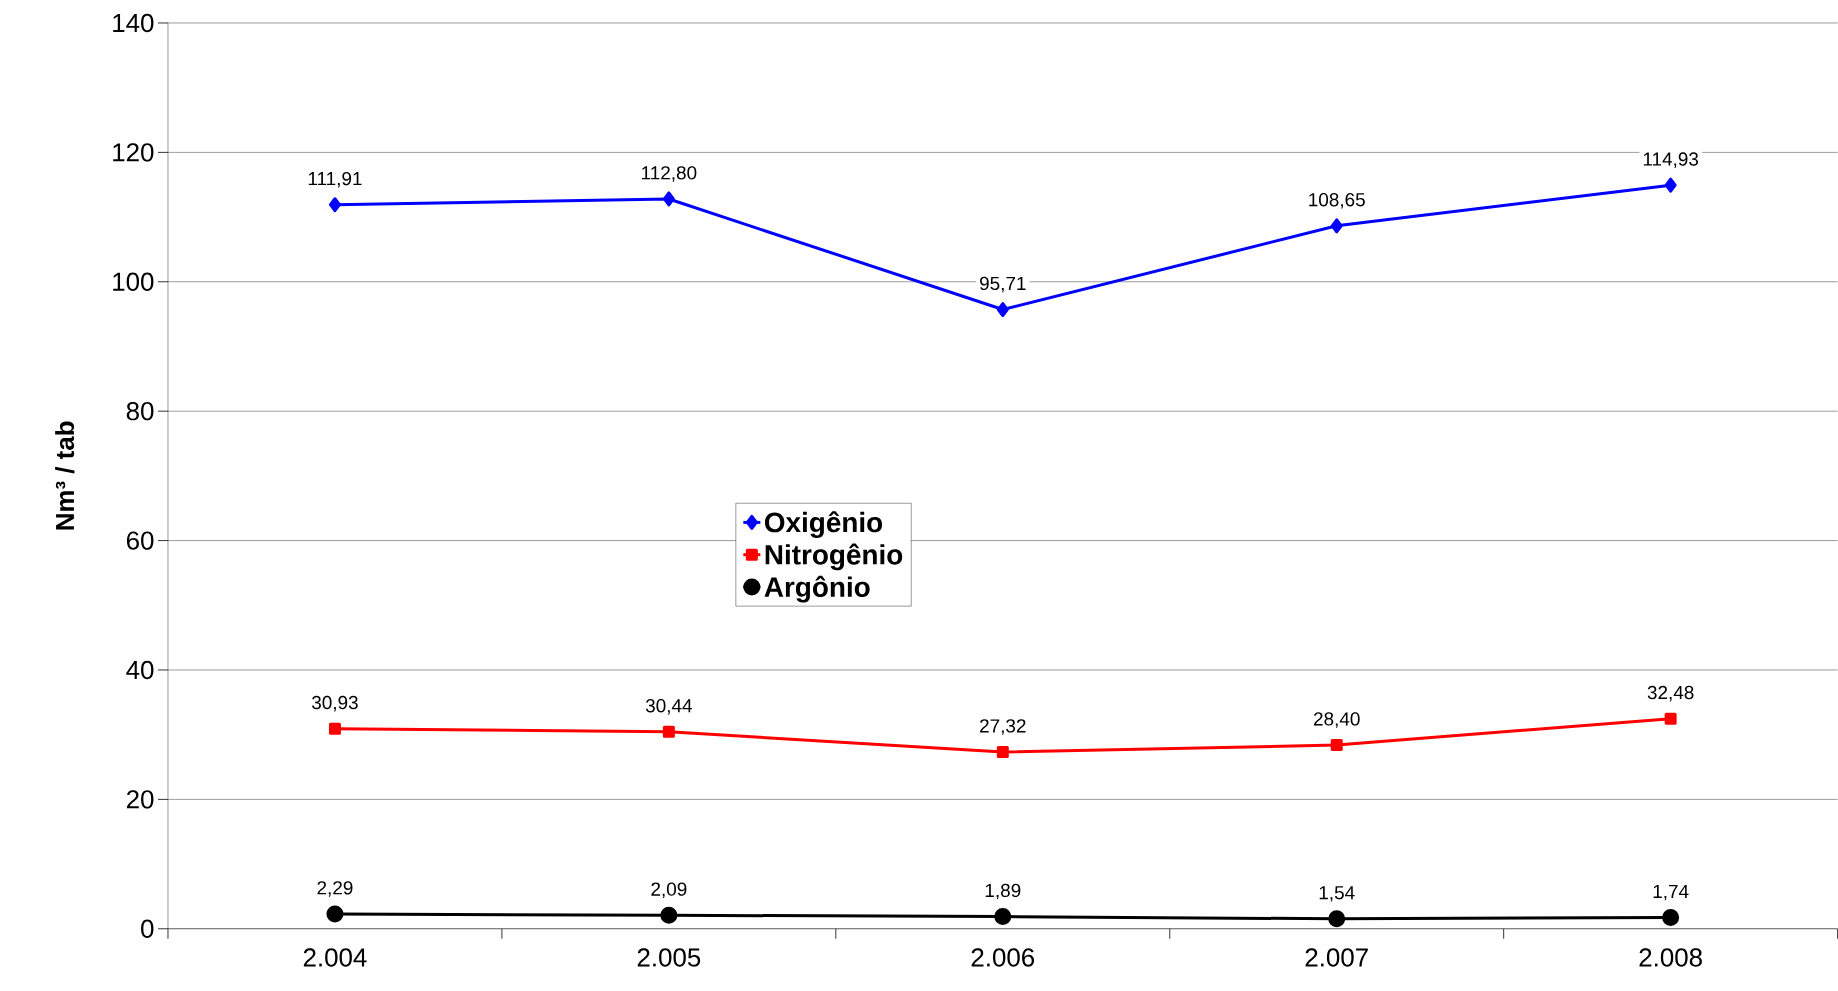 Image resolution: width=1838 pixels, height=991 pixels. Describe the element at coordinates (140, 670) in the screenshot. I see `y-tick-label: 40` at that location.